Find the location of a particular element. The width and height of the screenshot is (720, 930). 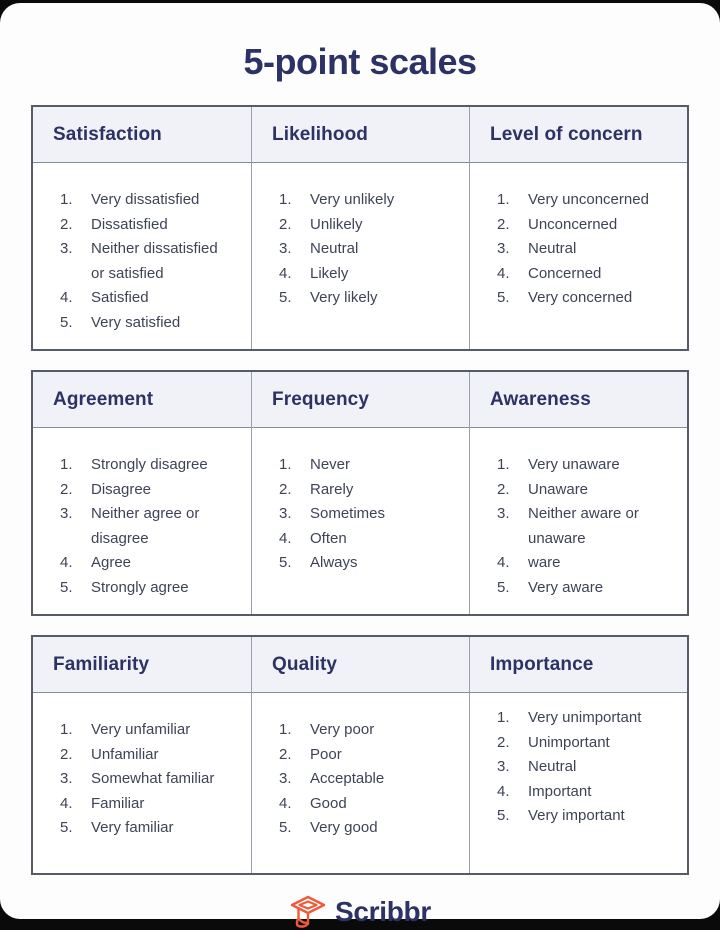

list-item: 5. Very aware is located at coordinates (585, 588).